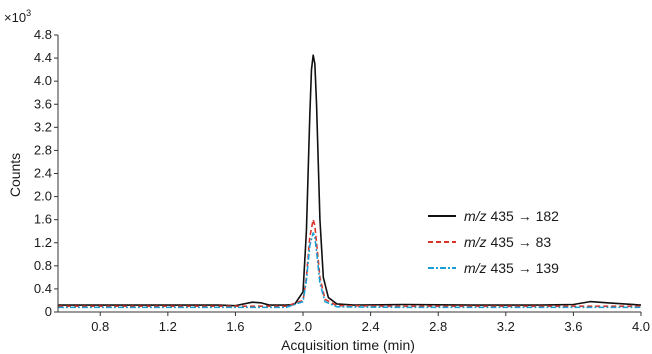 This screenshot has height=354, width=652. Describe the element at coordinates (43, 288) in the screenshot. I see `y-tick-label: 0.4` at that location.